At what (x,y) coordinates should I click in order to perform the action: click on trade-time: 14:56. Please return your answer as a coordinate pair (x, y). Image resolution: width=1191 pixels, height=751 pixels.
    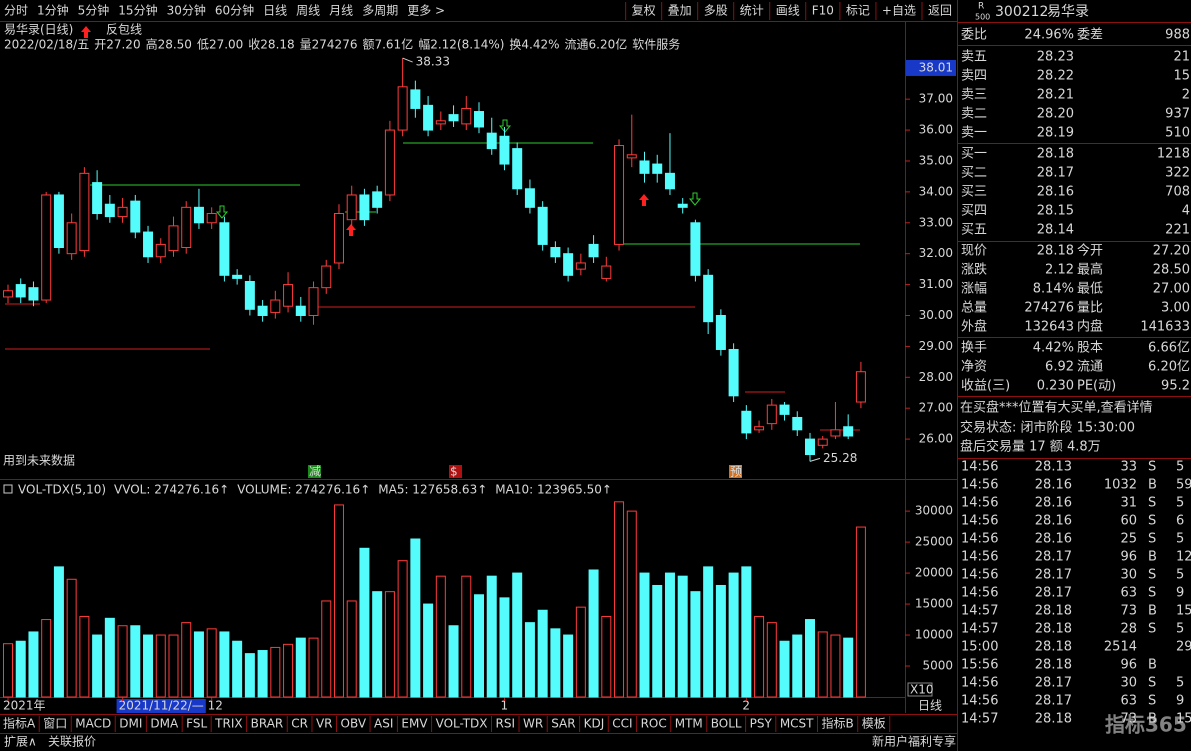
    Looking at the image, I should click on (979, 593).